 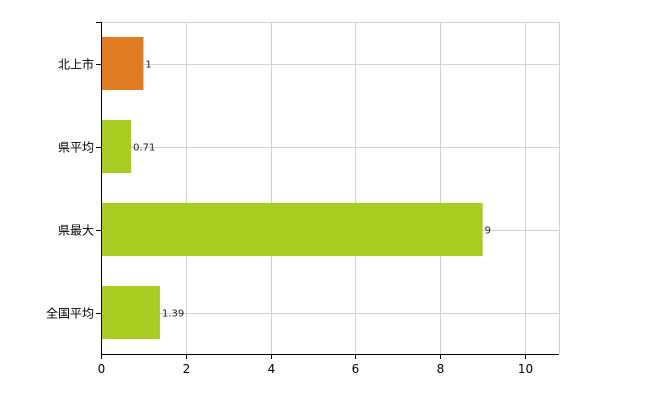 What do you see at coordinates (272, 369) in the screenshot?
I see `x-tick-label: 4` at bounding box center [272, 369].